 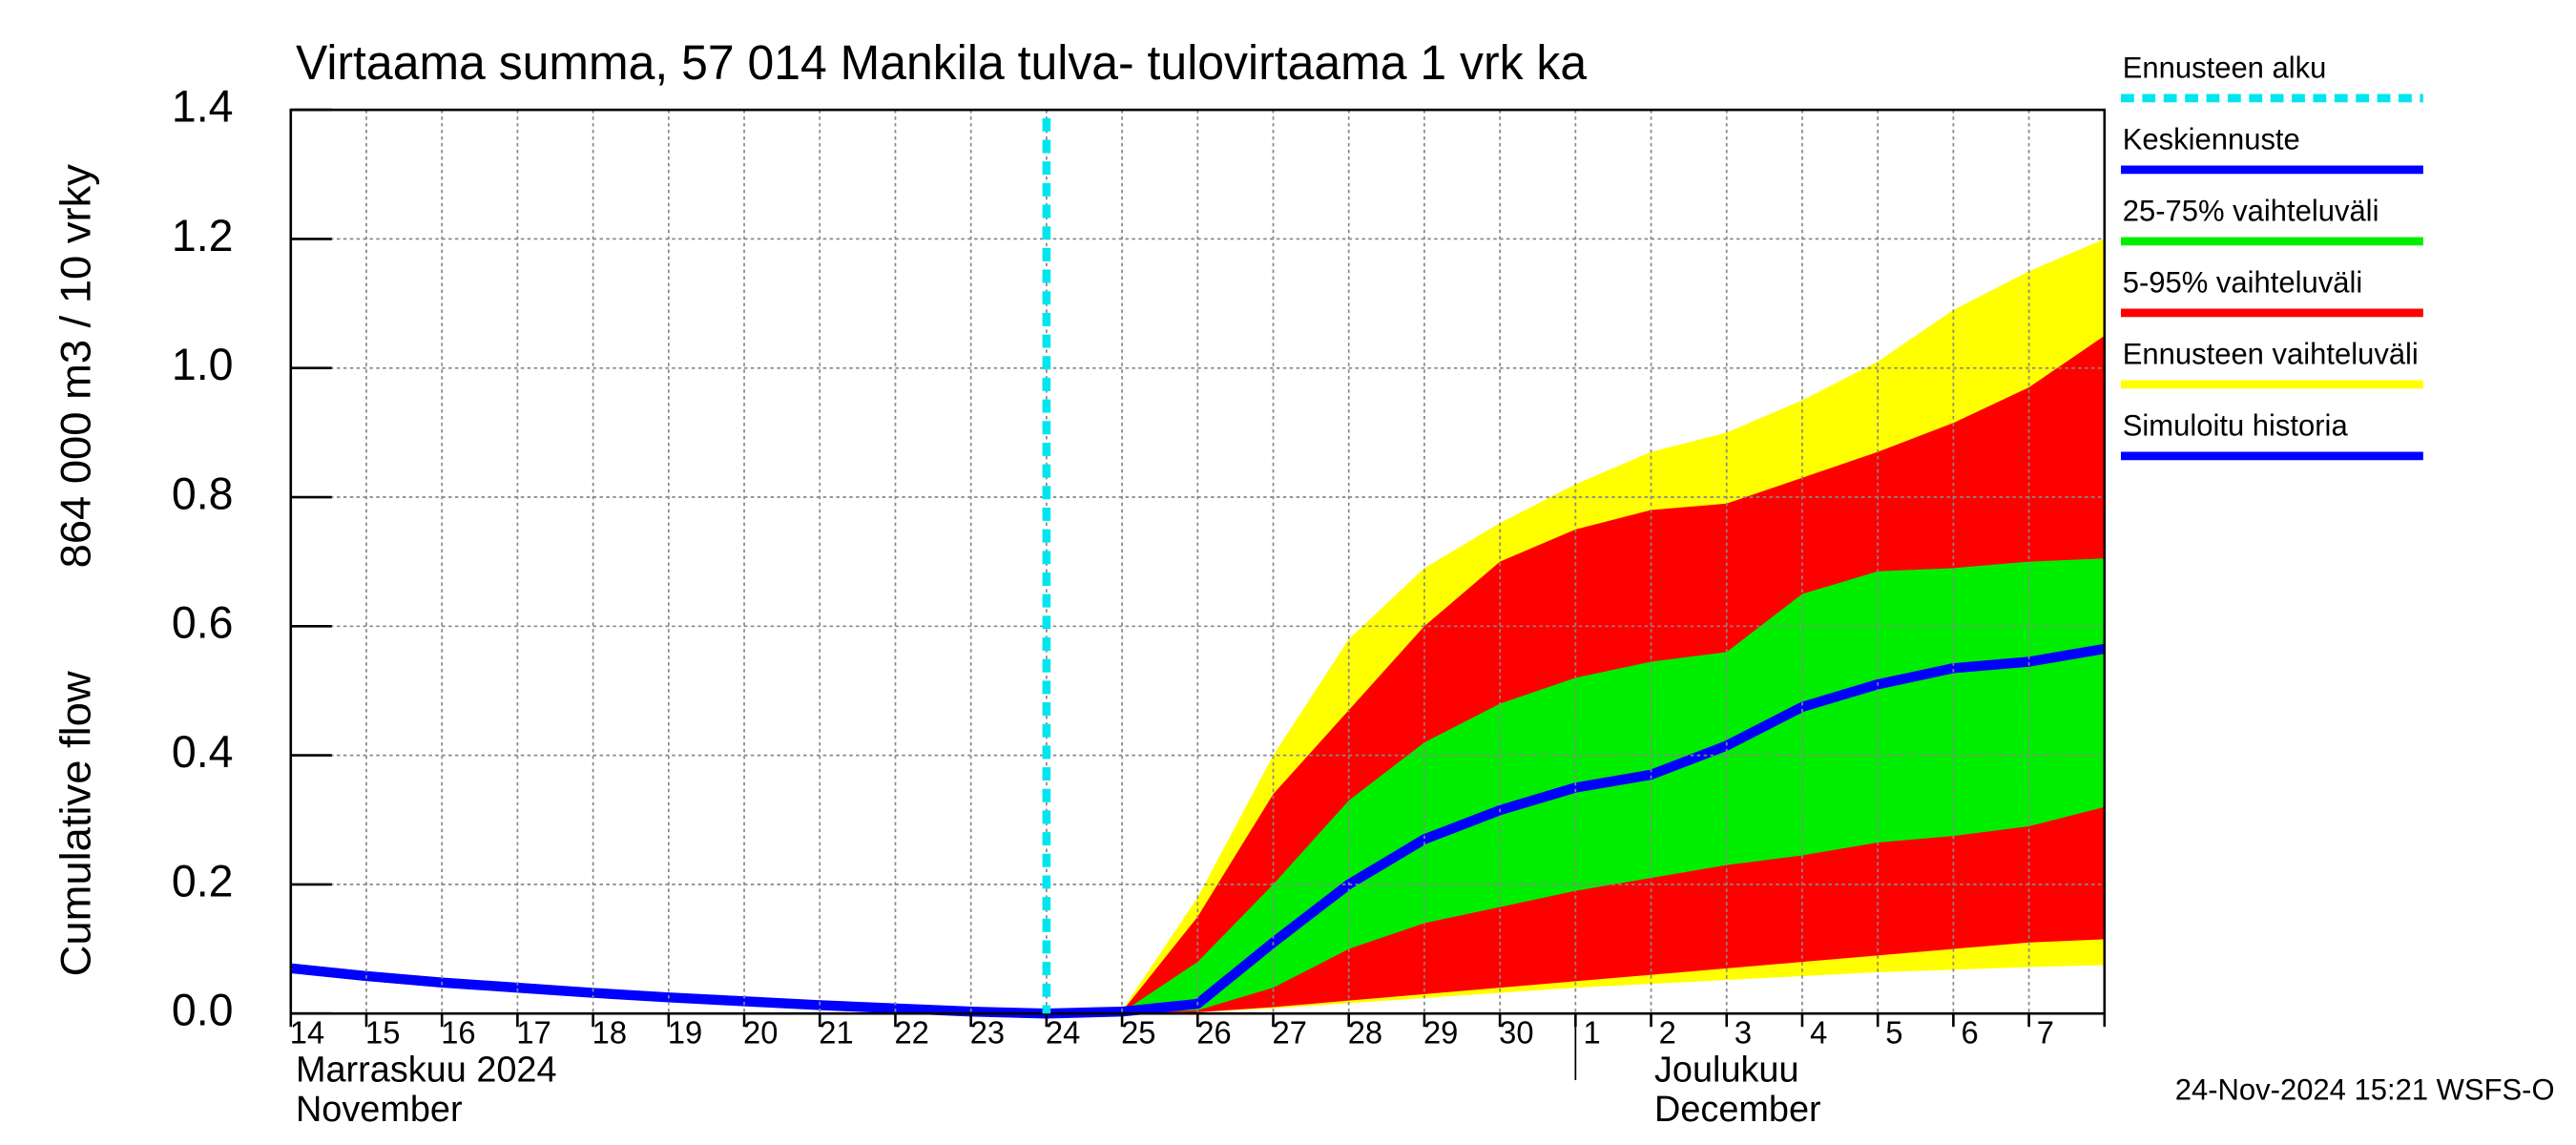 What do you see at coordinates (1063, 1032) in the screenshot?
I see `x-tick-label: 24` at bounding box center [1063, 1032].